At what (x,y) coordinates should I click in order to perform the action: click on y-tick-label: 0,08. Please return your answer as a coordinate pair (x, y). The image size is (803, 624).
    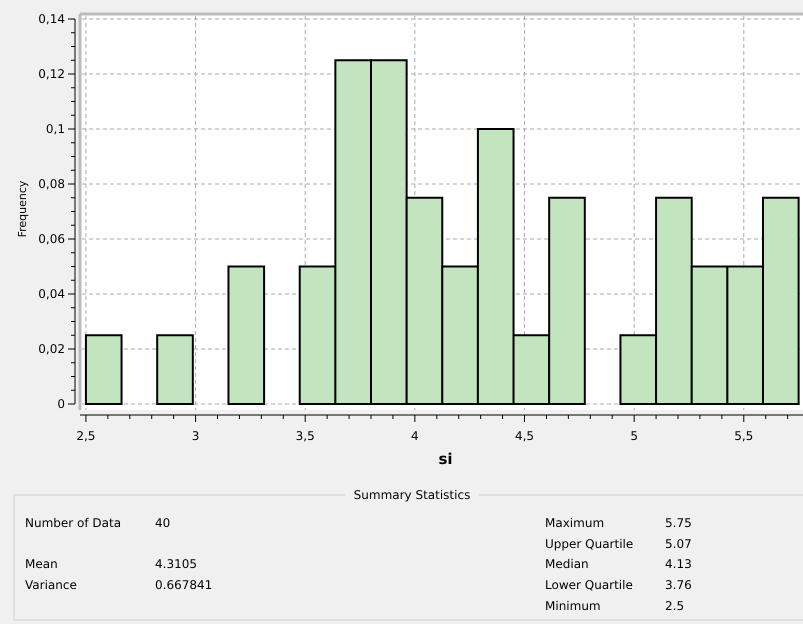
    Looking at the image, I should click on (51, 184).